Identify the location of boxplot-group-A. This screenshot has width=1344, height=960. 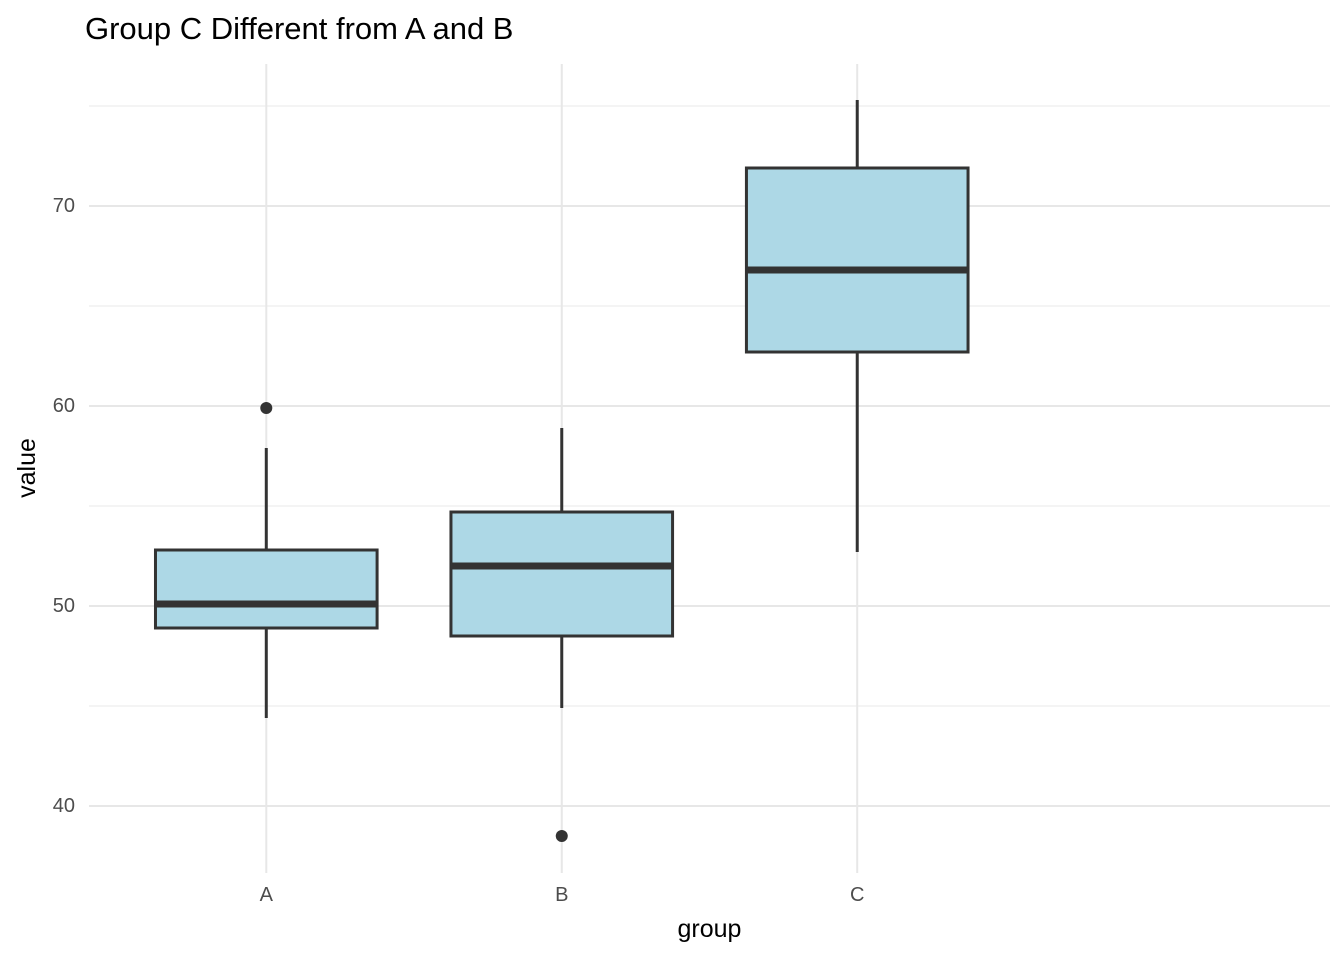
(266, 560).